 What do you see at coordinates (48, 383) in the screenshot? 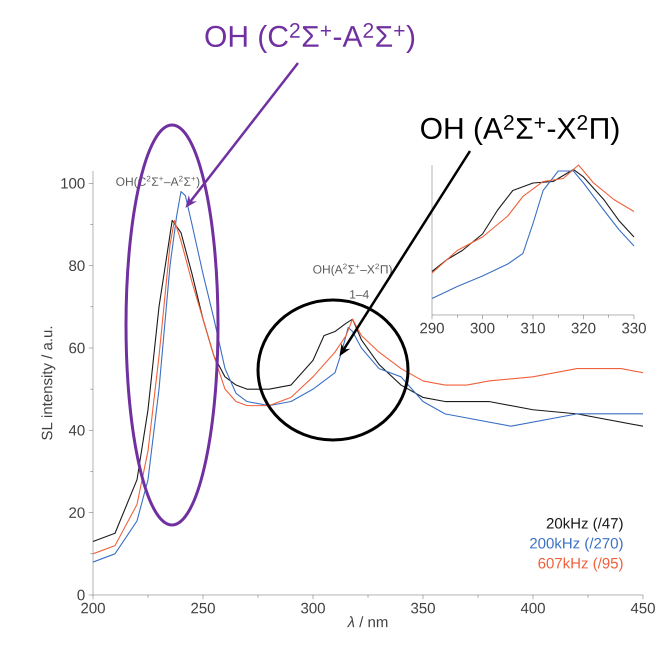
I see `y-axis-title: SL intensity / a.u.` at bounding box center [48, 383].